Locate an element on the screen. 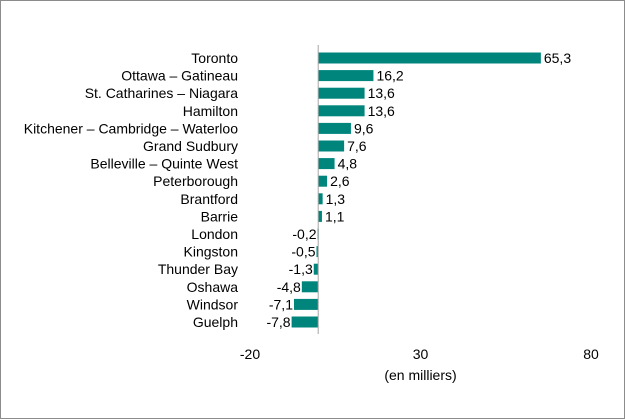 The image size is (625, 420). category-label-5: Grand Sudbury is located at coordinates (190, 146).